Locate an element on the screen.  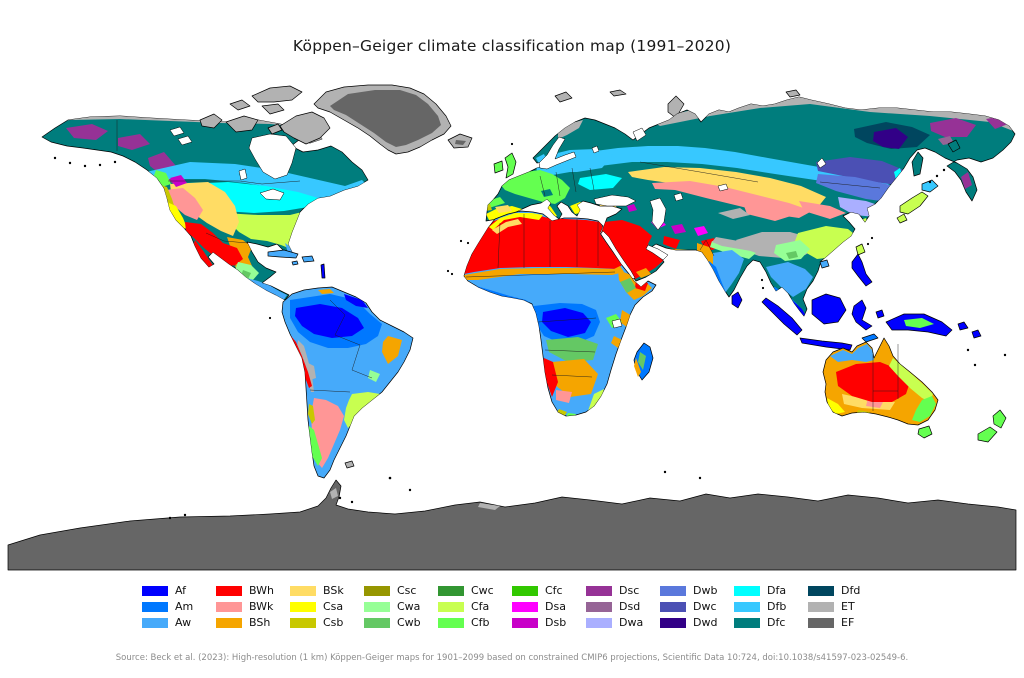
climate-region-aw is located at coordinates (789, 279).